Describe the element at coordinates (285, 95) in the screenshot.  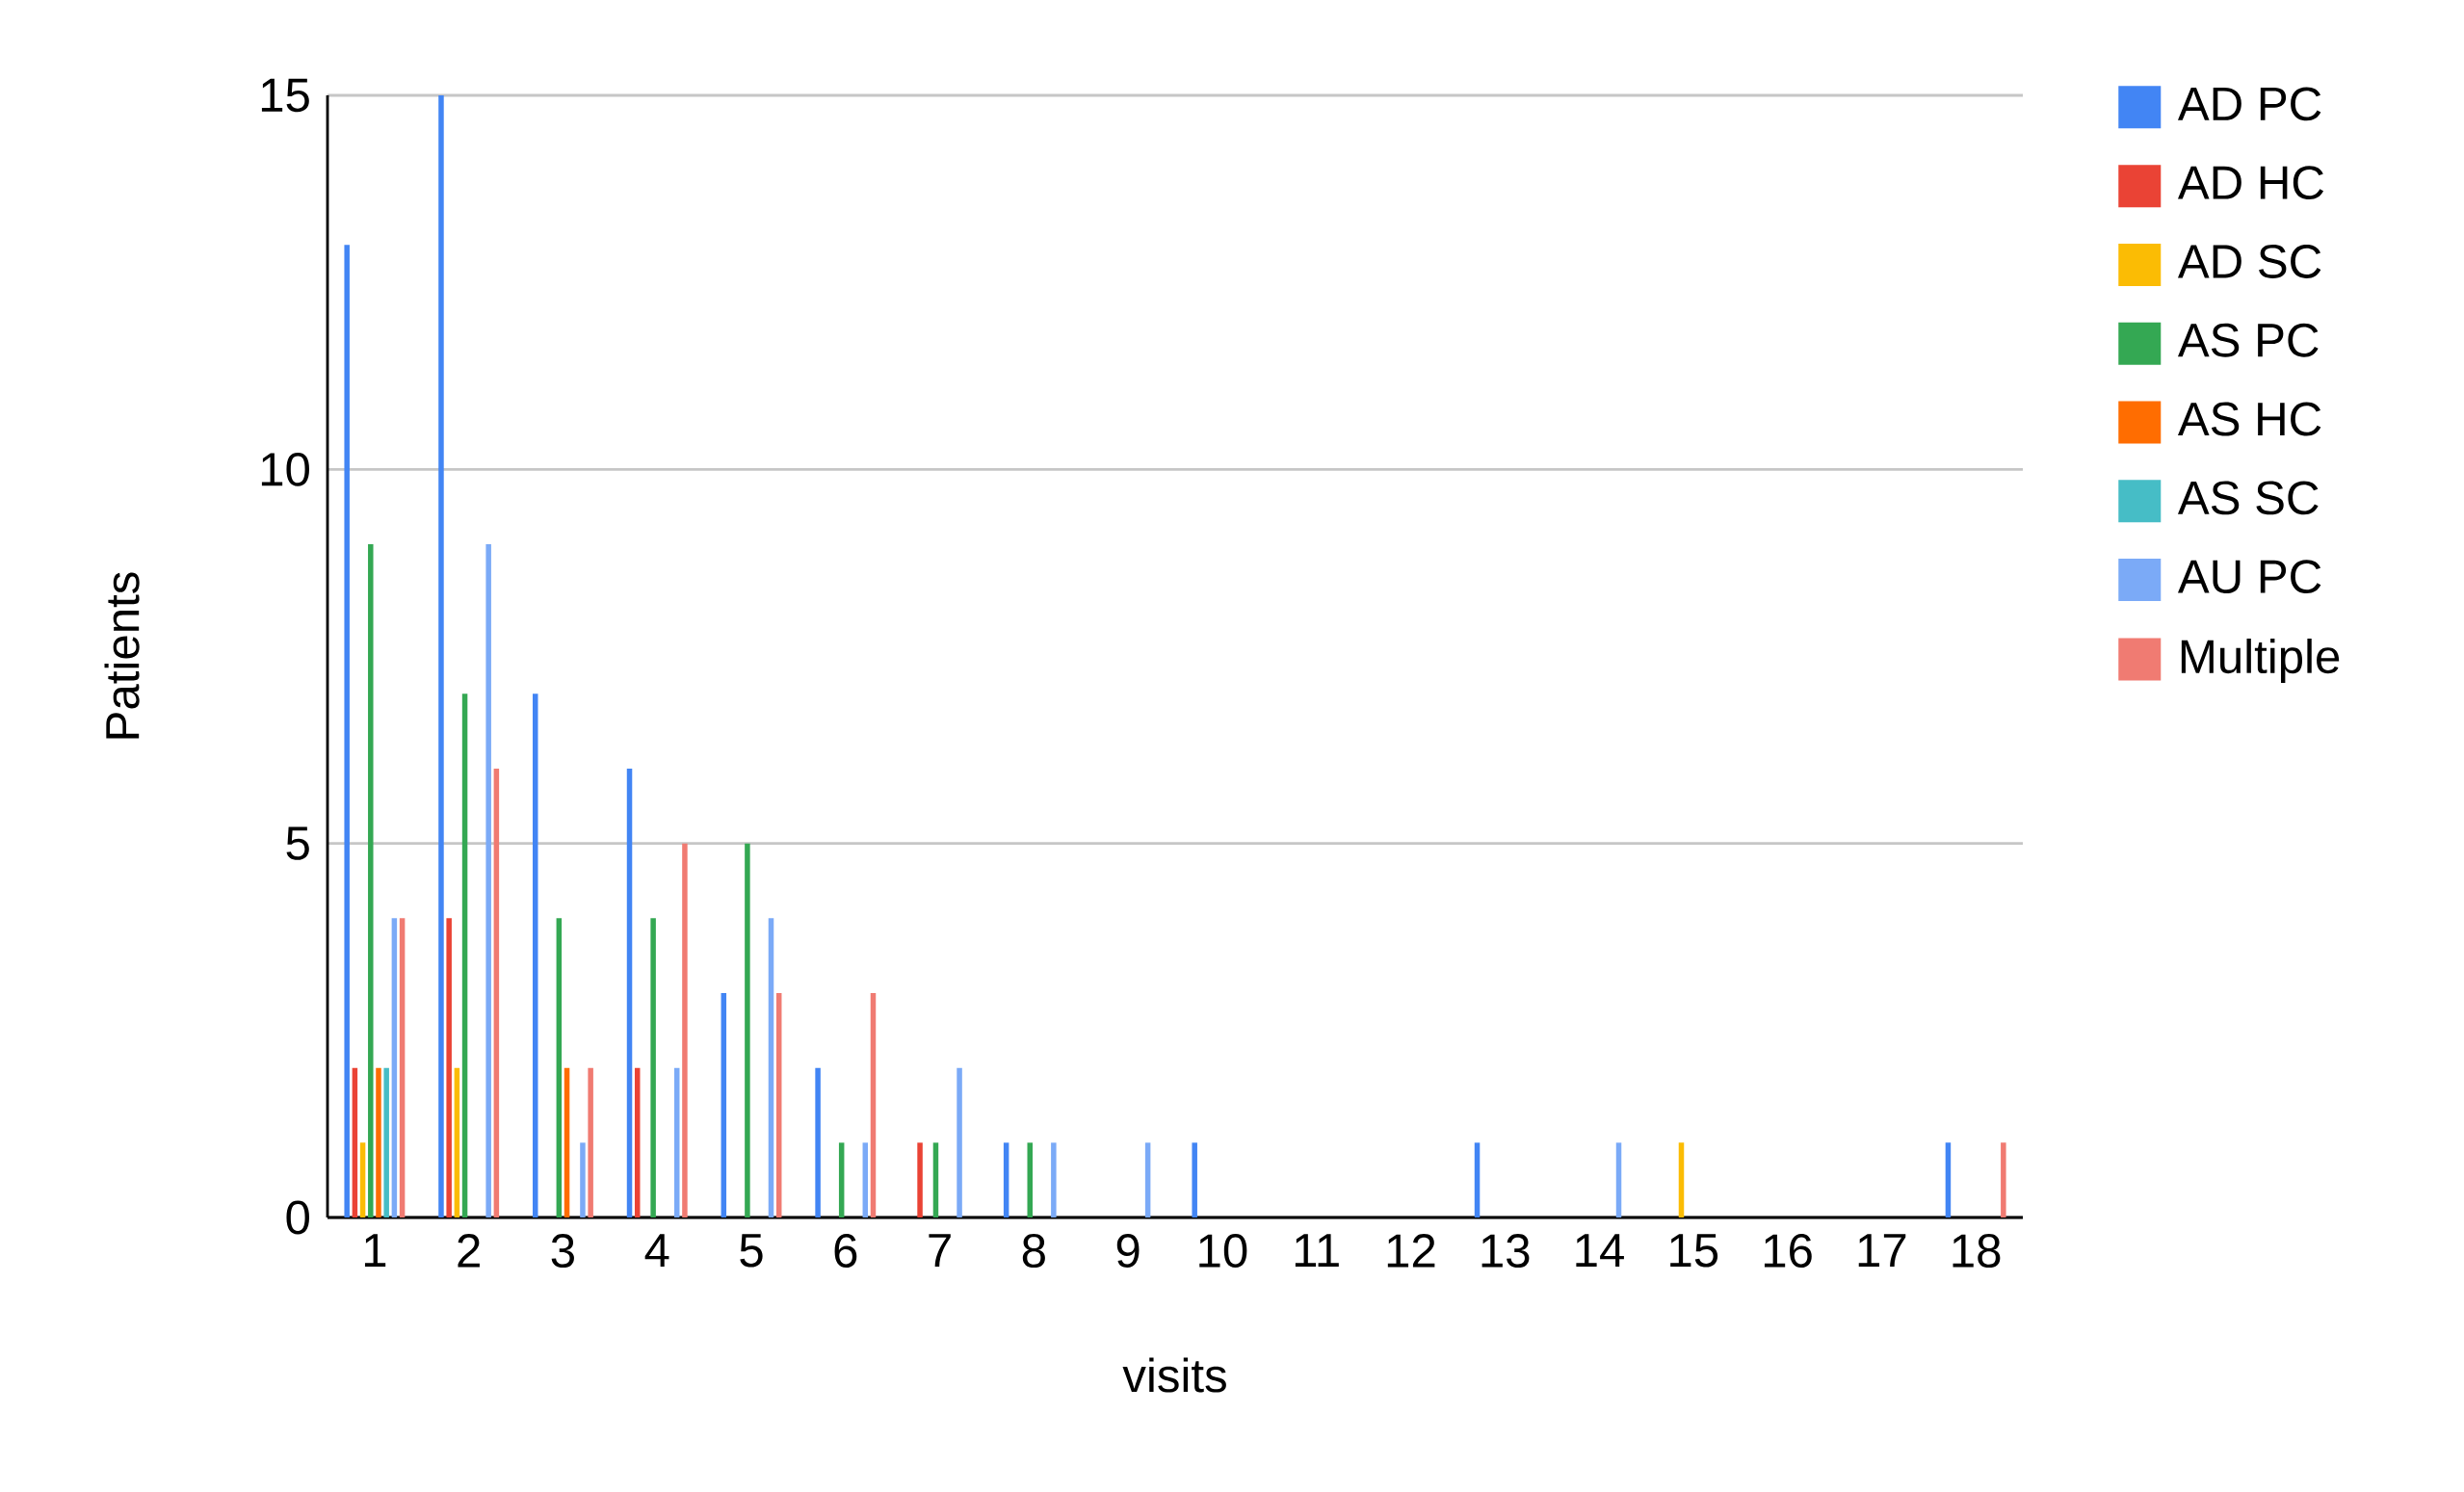
I see `y-tick-label: 15` at that location.